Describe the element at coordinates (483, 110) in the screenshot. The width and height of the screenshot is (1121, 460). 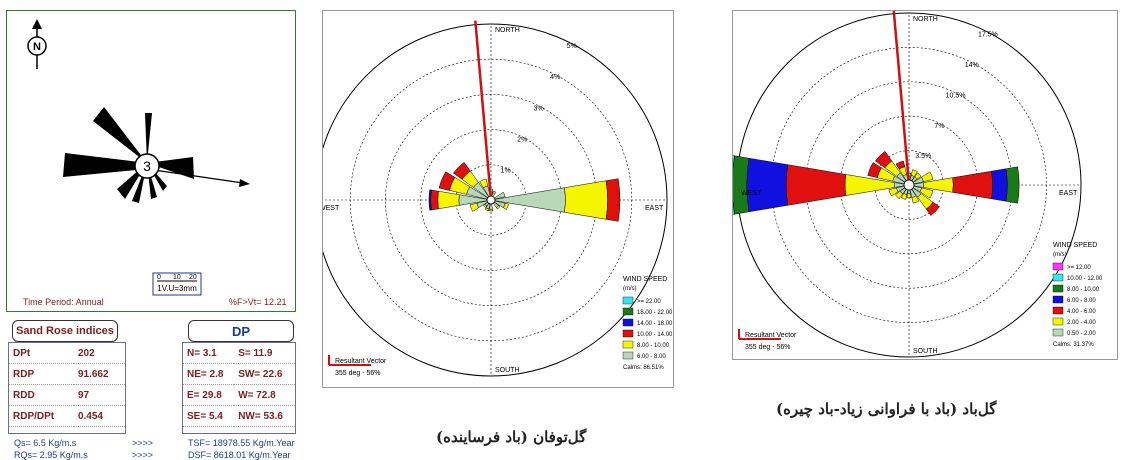
I see `resultant-vector-line` at that location.